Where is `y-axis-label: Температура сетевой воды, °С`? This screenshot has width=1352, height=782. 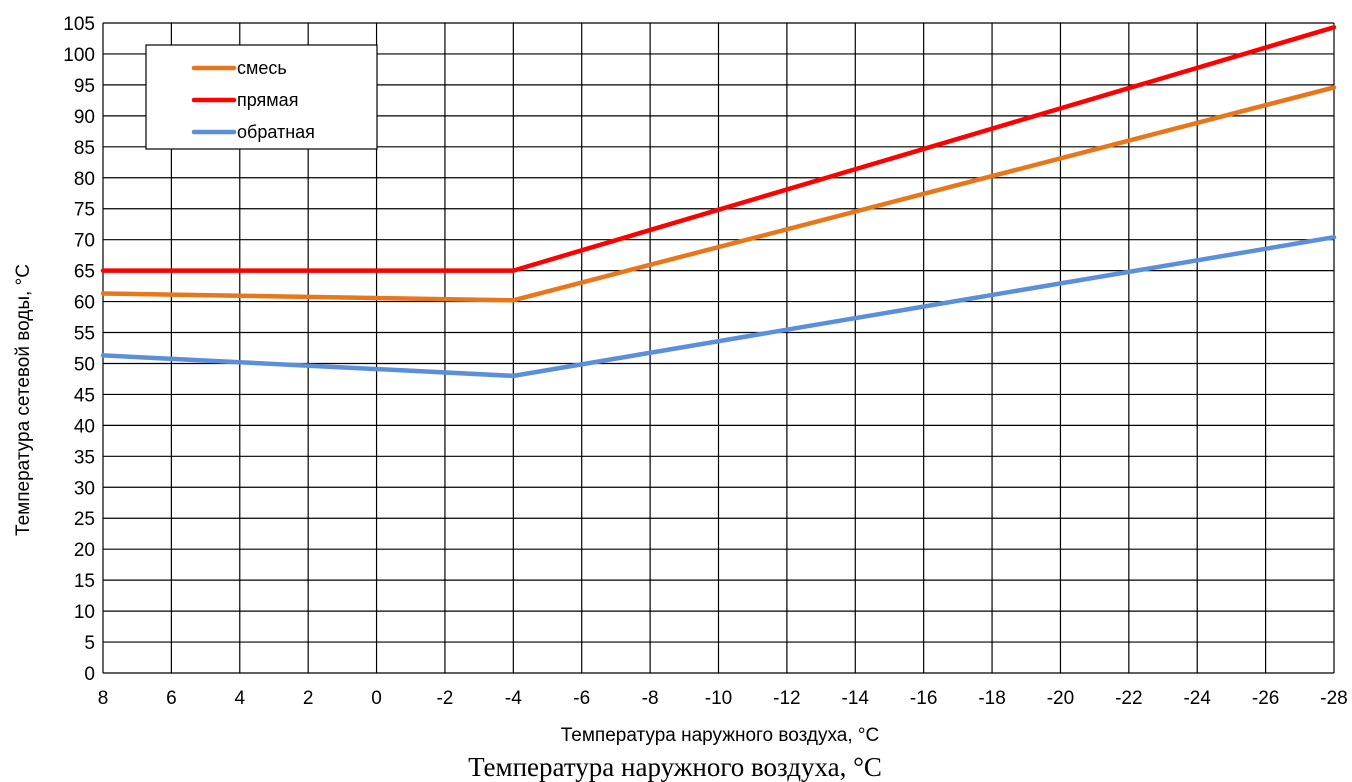
y-axis-label: Температура сетевой воды, °С is located at coordinates (23, 400).